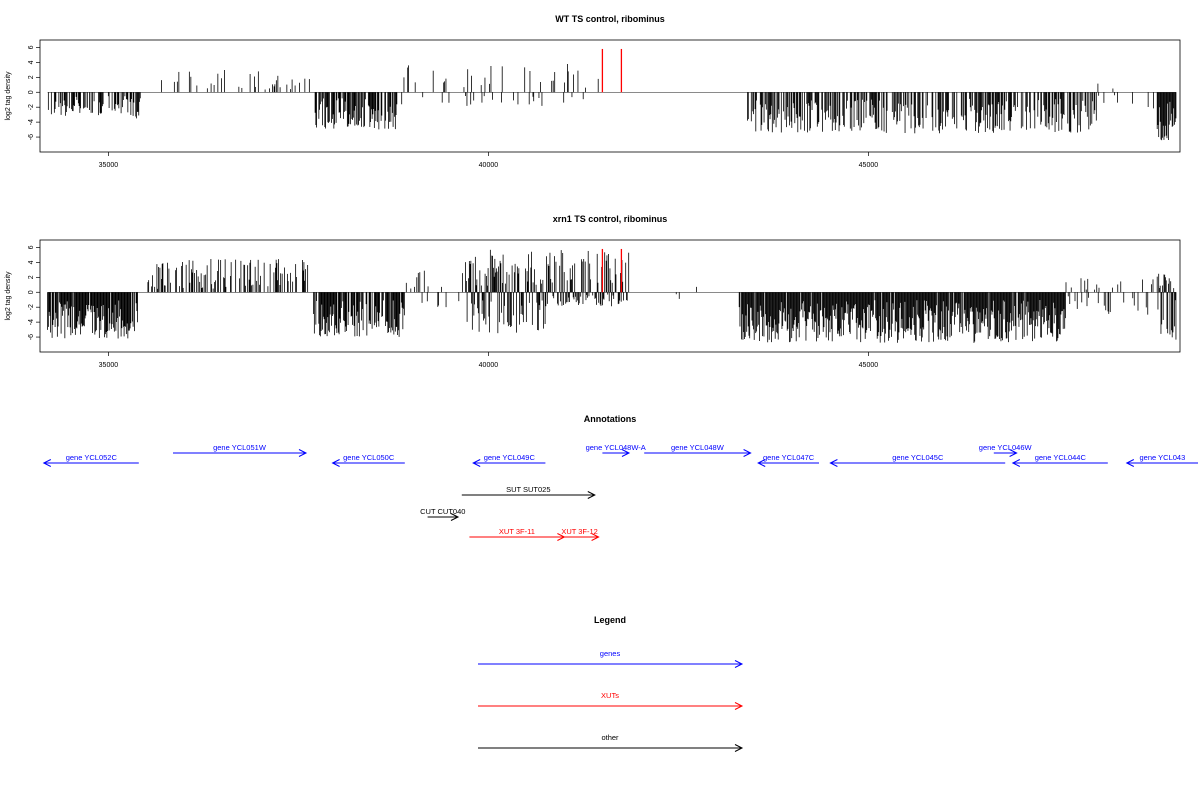 This screenshot has height=800, width=1200. What do you see at coordinates (918, 457) in the screenshot?
I see `annotation-label: gene YCL045C` at bounding box center [918, 457].